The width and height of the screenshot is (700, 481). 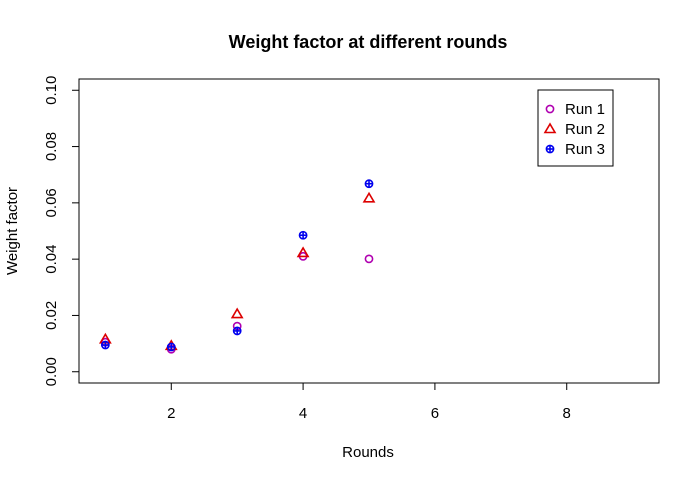 What do you see at coordinates (567, 413) in the screenshot?
I see `x-tick-label: 8` at bounding box center [567, 413].